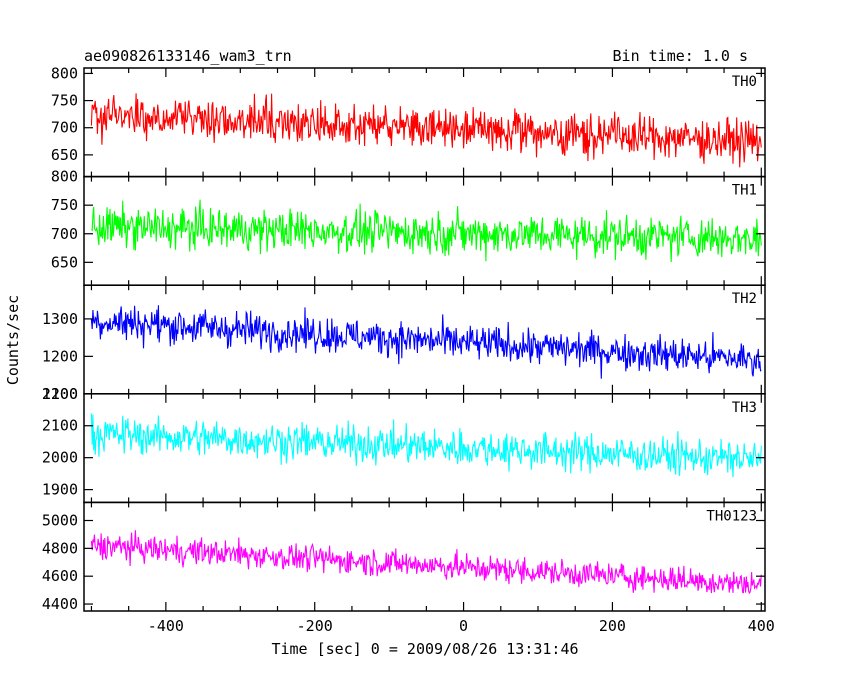 The height and width of the screenshot is (680, 850). What do you see at coordinates (60, 521) in the screenshot?
I see `y-tick-label: 5000` at bounding box center [60, 521].